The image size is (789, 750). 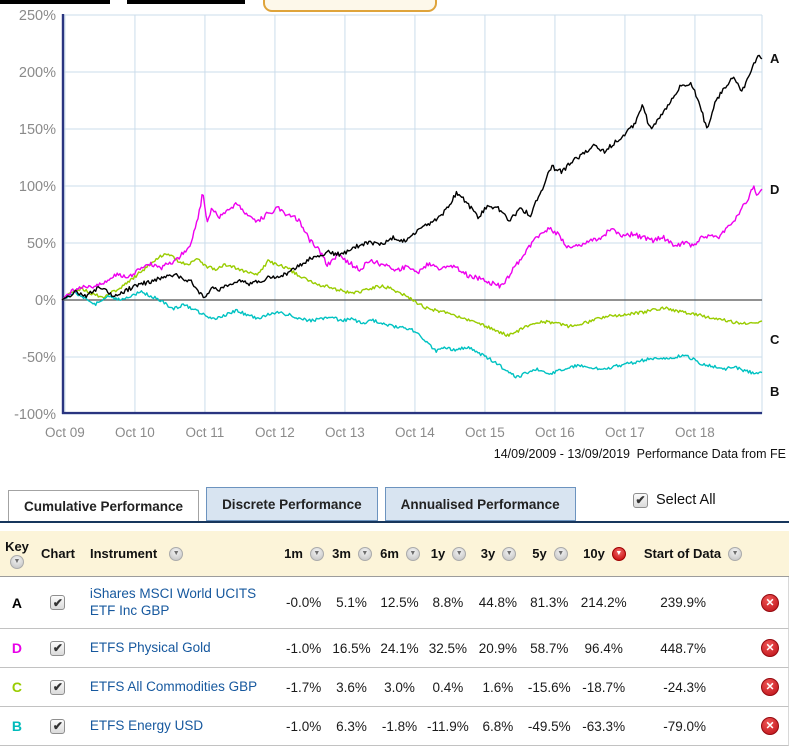 What do you see at coordinates (448, 726) in the screenshot?
I see `value-1y: -11.9%` at bounding box center [448, 726].